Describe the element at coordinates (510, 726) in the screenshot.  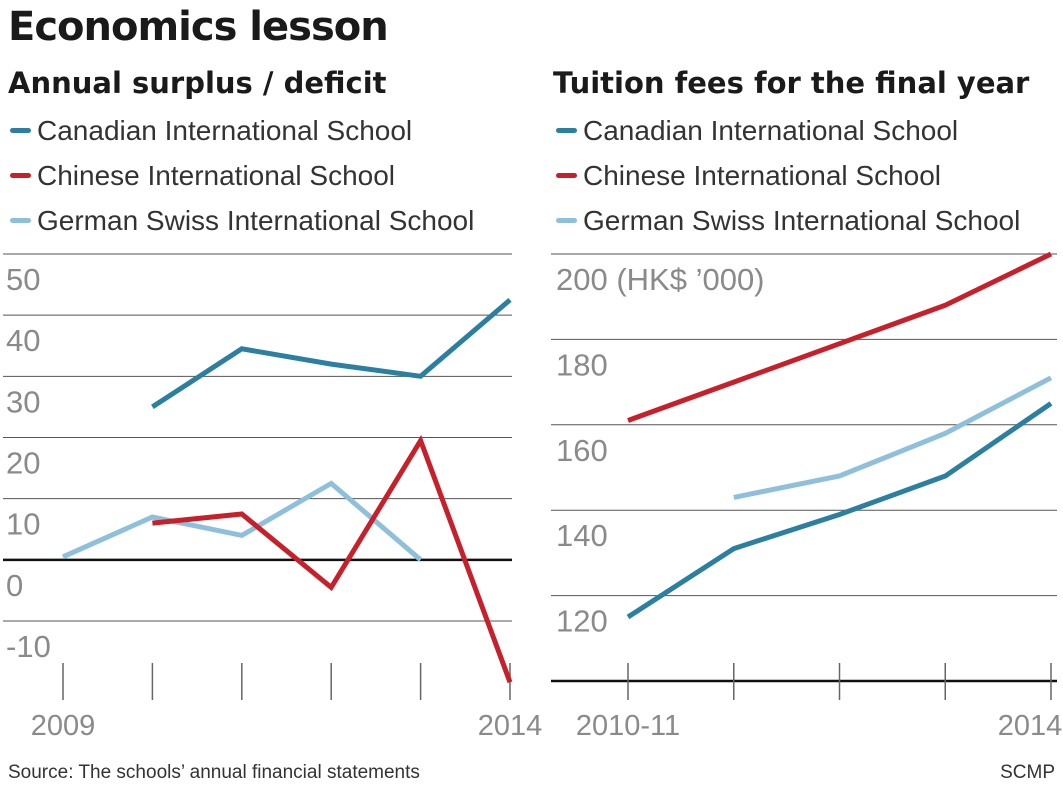
I see `x-tick-label: 2014` at that location.